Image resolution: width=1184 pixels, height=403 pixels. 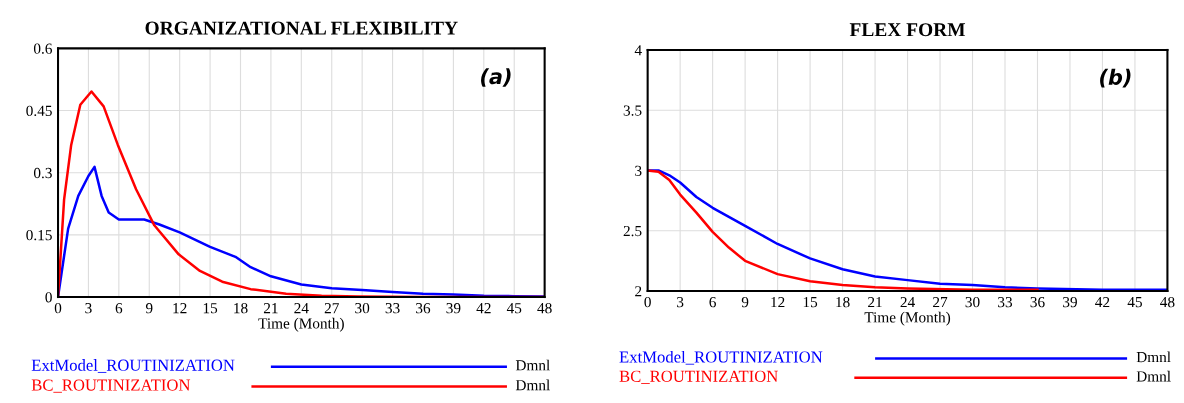 What do you see at coordinates (638, 170) in the screenshot?
I see `y-tick-label: 3` at bounding box center [638, 170].